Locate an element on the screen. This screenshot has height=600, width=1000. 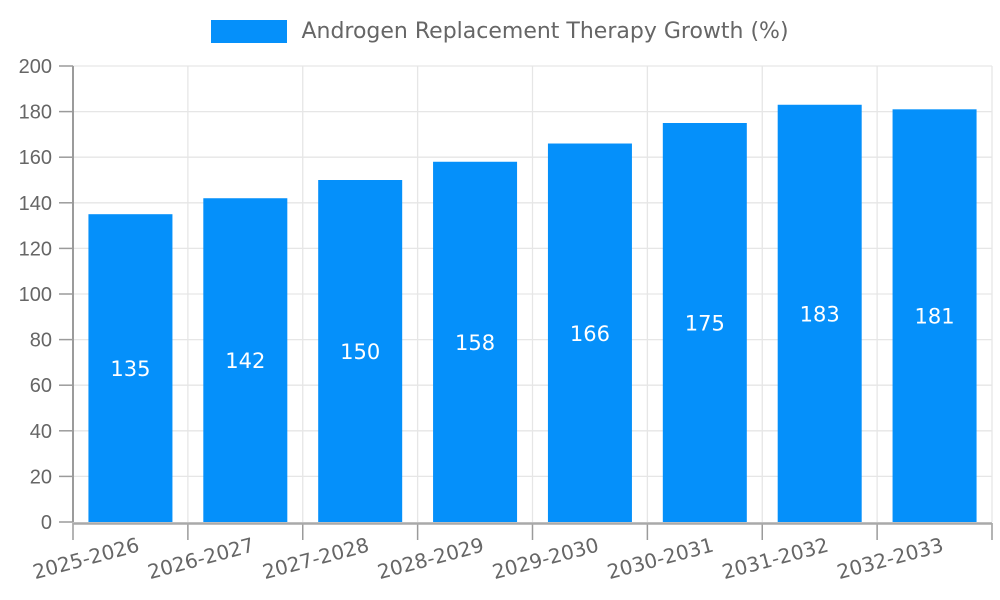
legend-label: Androgen Replacement Therapy Growth (%) is located at coordinates (545, 31).